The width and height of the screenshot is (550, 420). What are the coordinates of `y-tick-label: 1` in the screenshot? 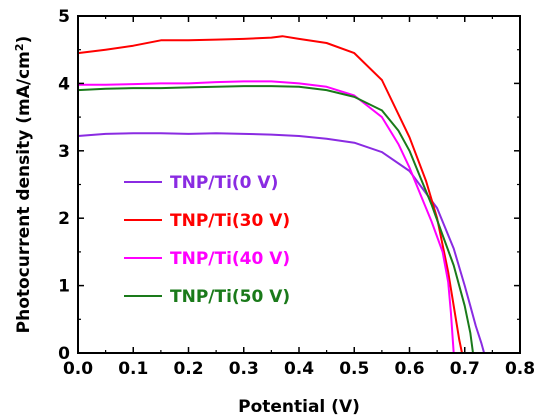 It's located at (64, 287).